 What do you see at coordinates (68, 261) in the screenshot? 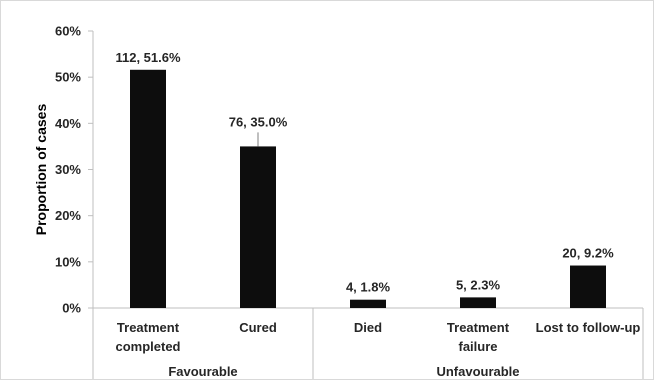
I see `y-tick-label: 10%` at bounding box center [68, 261].